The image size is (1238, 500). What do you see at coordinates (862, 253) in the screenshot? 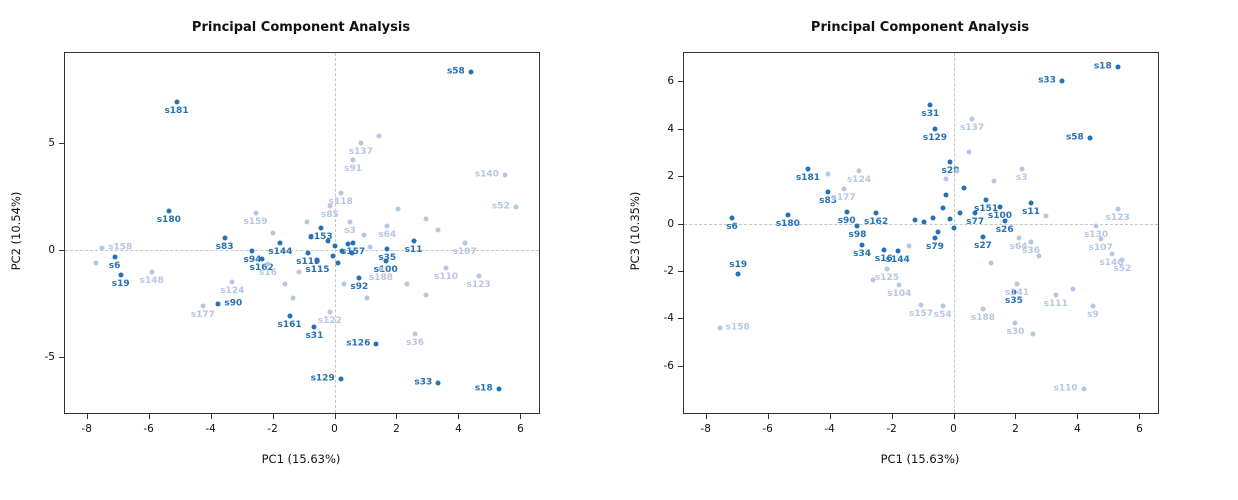
I see `point-label: s34` at bounding box center [862, 253].